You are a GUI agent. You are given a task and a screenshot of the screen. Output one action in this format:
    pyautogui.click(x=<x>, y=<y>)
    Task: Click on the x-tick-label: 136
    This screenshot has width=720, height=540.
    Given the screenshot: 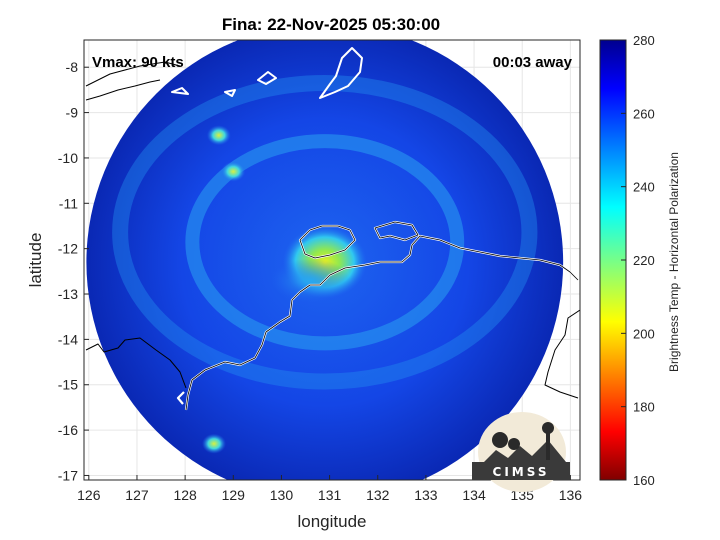 What is the action you would take?
    pyautogui.click(x=571, y=495)
    